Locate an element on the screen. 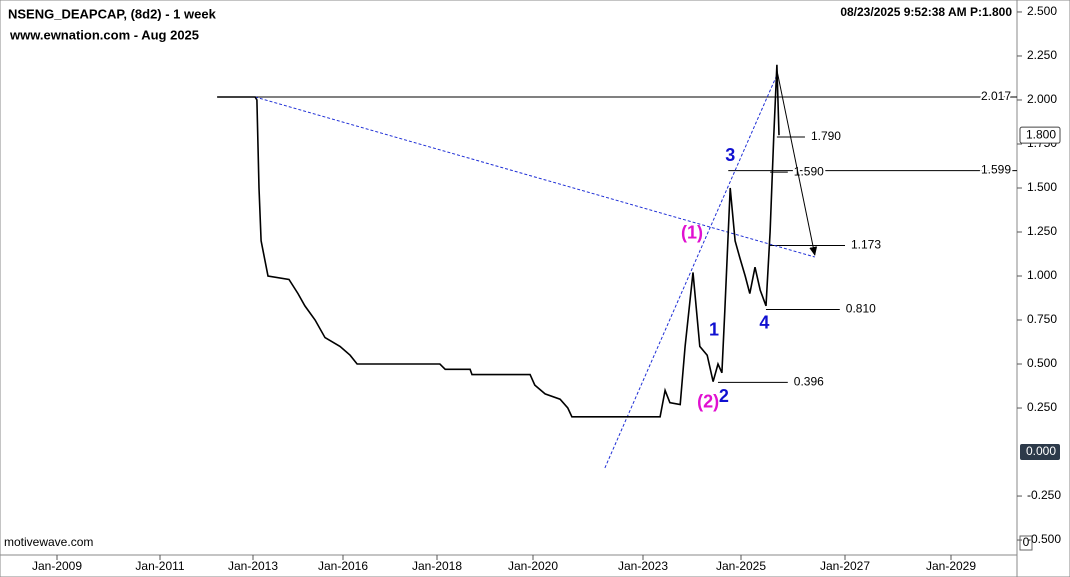 This screenshot has height=577, width=1070. y-tick-label: 0.250 is located at coordinates (1042, 407).